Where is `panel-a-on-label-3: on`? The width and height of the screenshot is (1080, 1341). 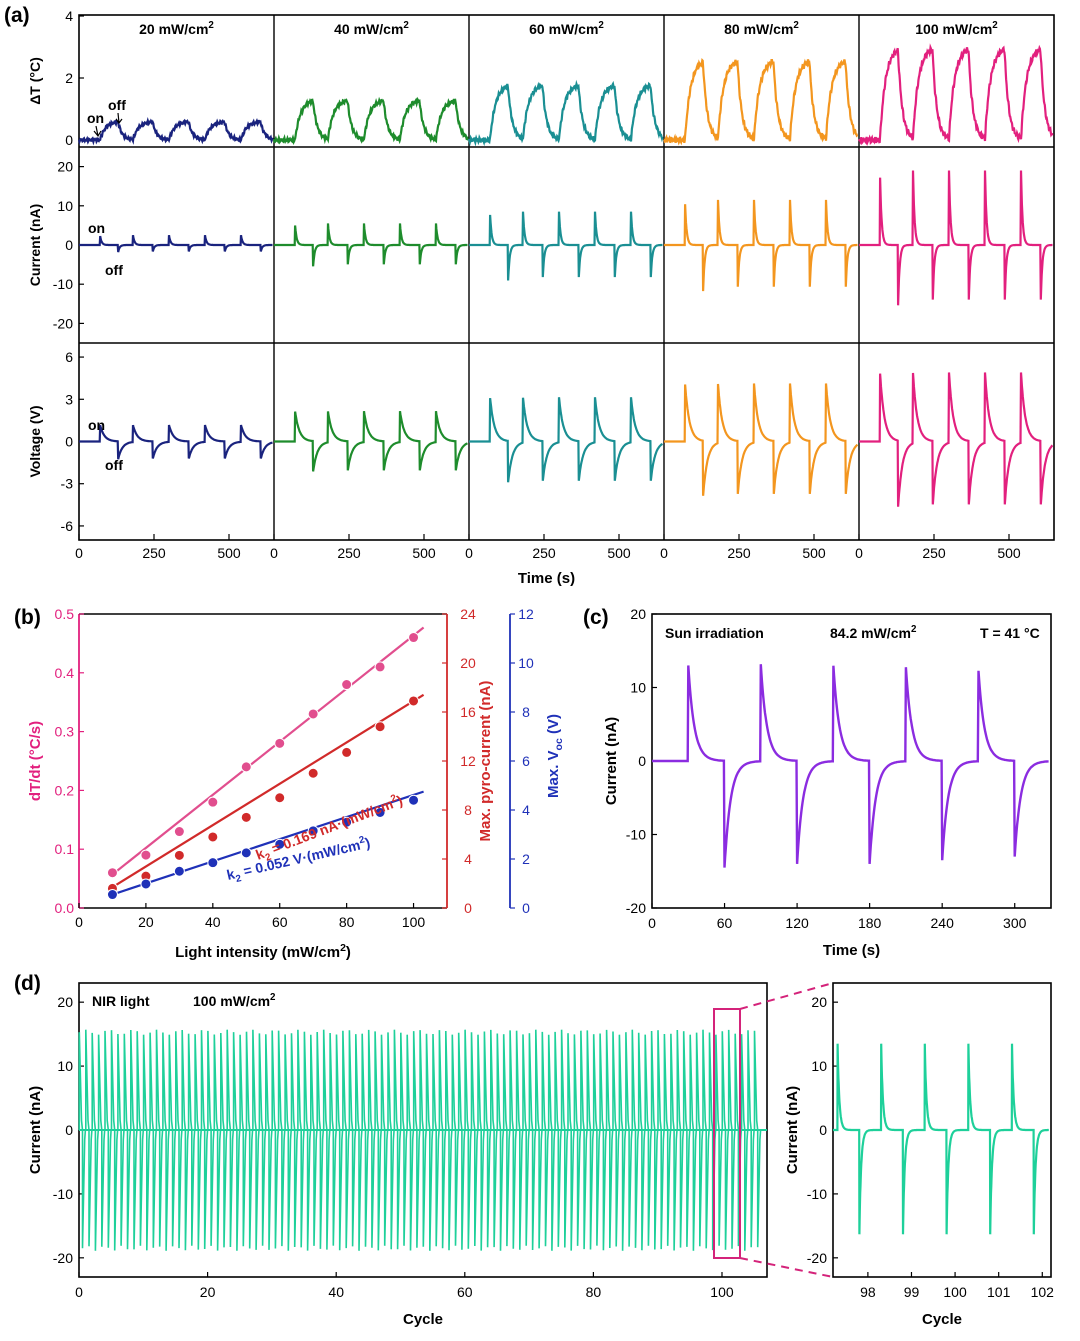 panel-a-on-label-3: on is located at coordinates (96, 425).